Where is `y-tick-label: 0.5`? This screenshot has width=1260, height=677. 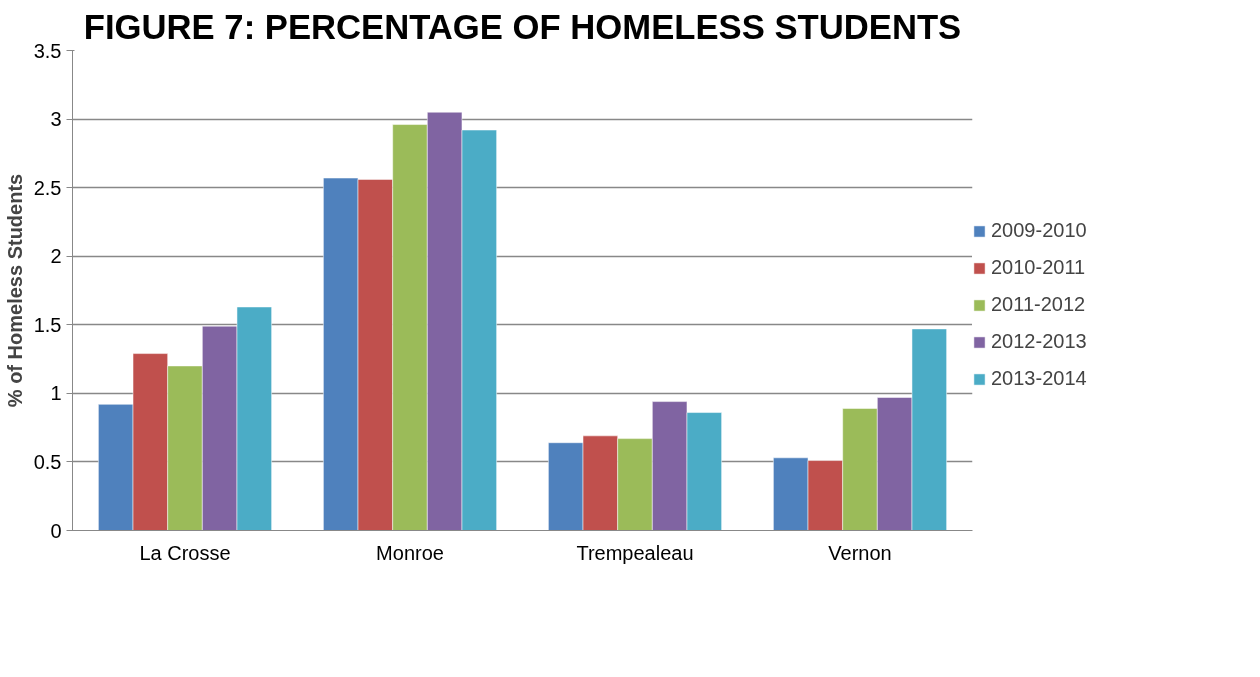 y-tick-label: 0.5 is located at coordinates (47, 461).